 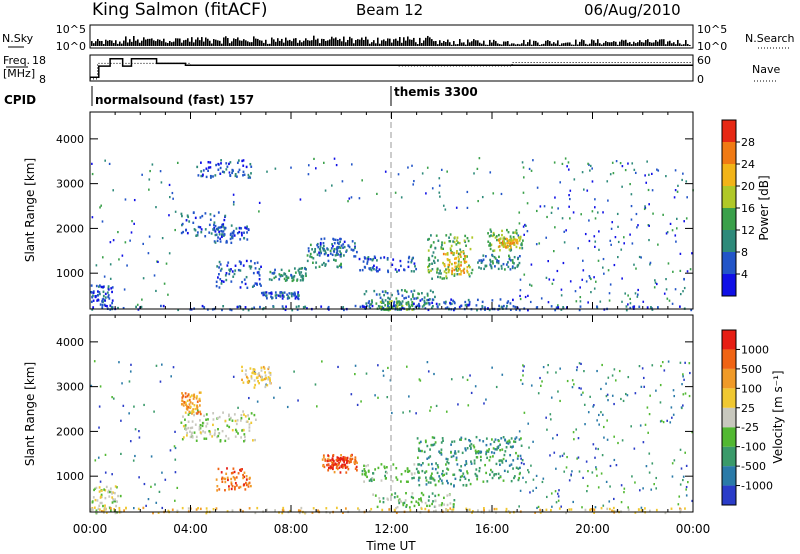 What do you see at coordinates (392, 529) in the screenshot?
I see `x-tick-labels: 00:00 04:00 08:00 12:00 16:00 20:00 00:00` at bounding box center [392, 529].